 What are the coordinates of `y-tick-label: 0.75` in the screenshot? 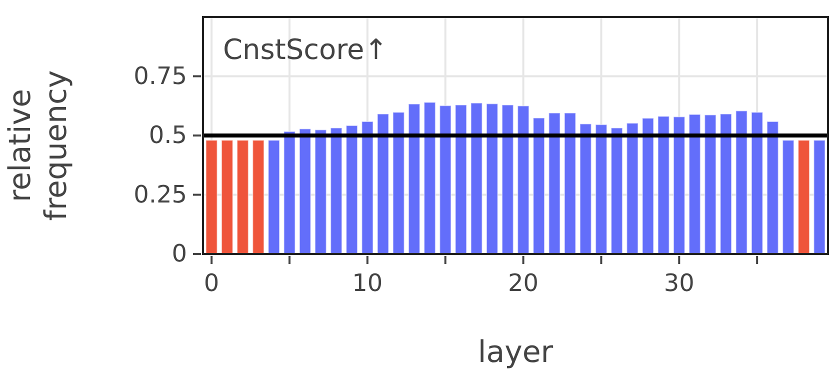 It's located at (160, 76).